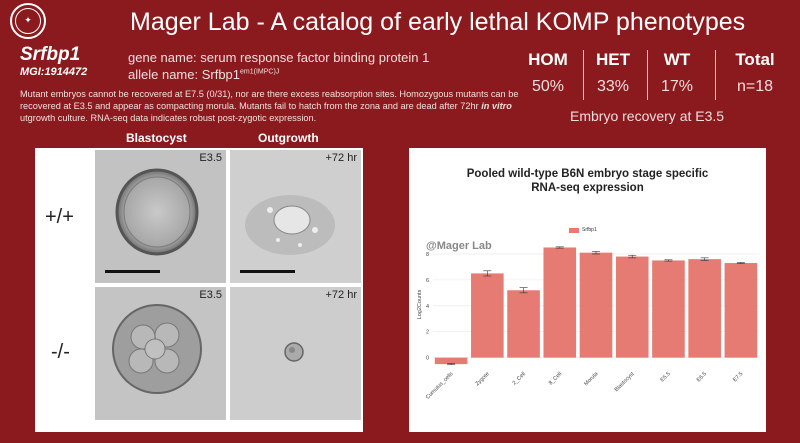 Image resolution: width=800 pixels, height=443 pixels. Describe the element at coordinates (755, 72) in the screenshot. I see `stat-total: Total n=18` at that location.